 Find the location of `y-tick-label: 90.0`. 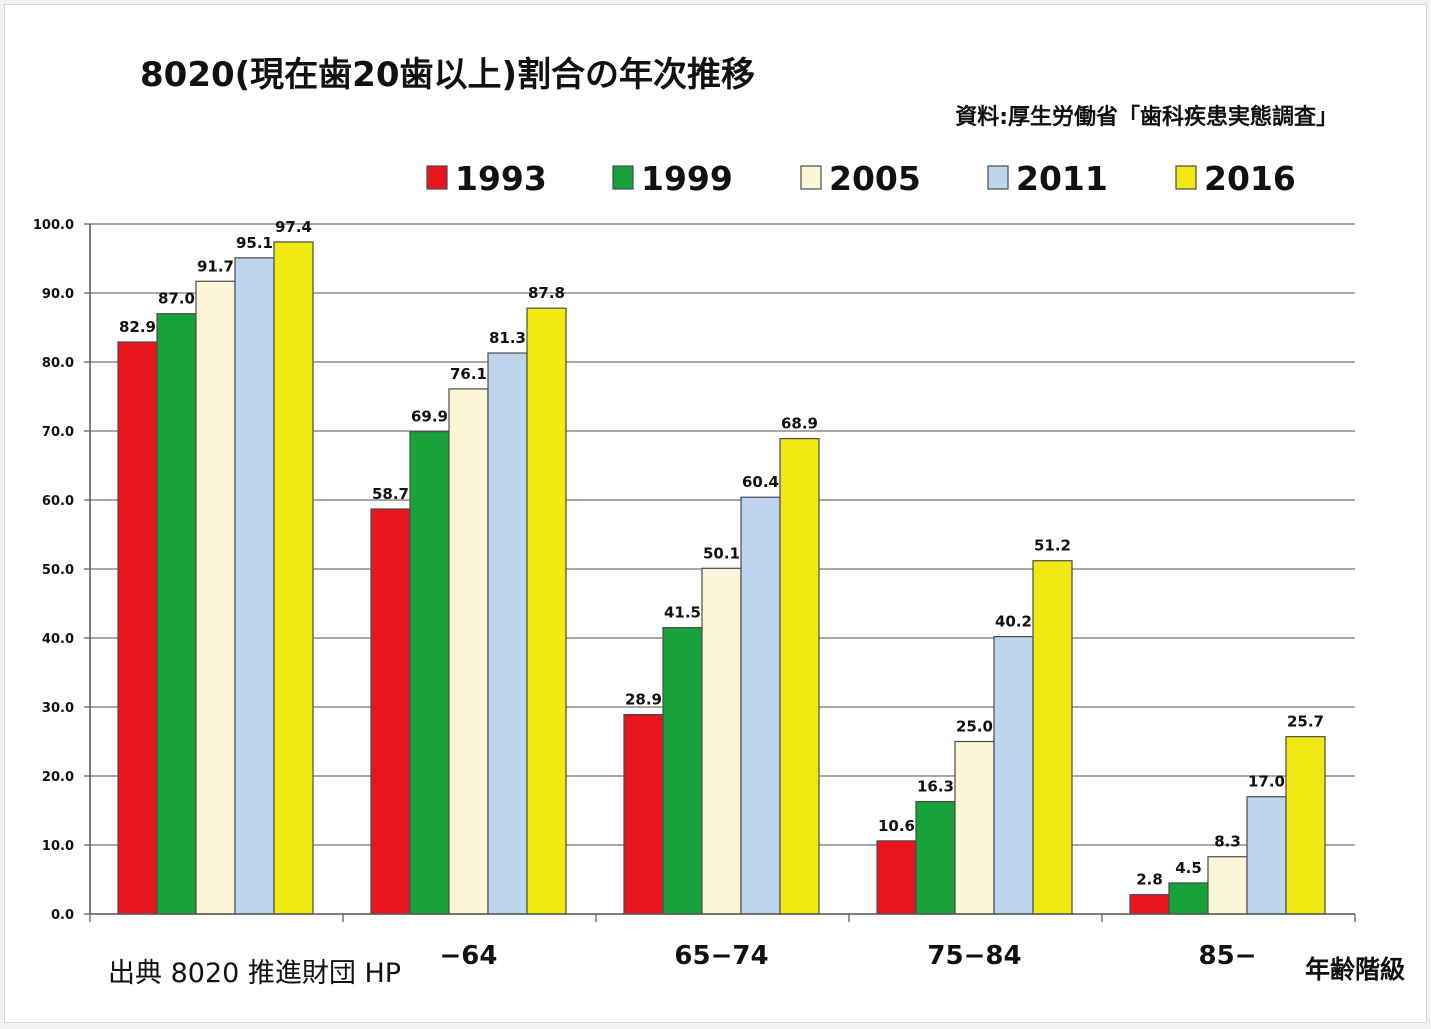

y-tick-label: 90.0 is located at coordinates (58, 294).